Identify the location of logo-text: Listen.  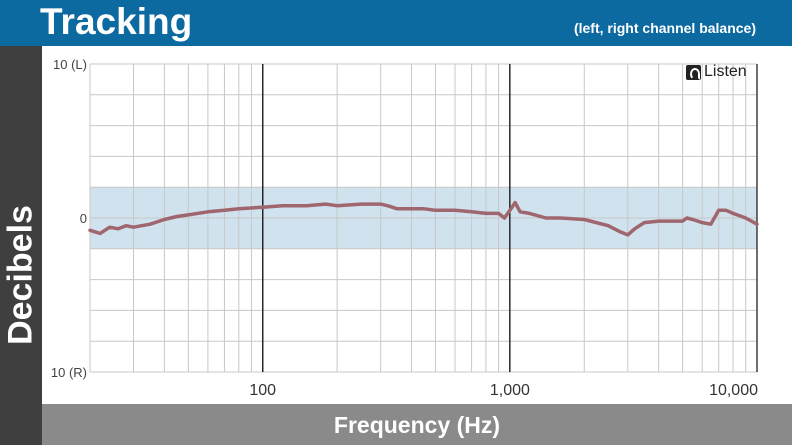
(725, 71).